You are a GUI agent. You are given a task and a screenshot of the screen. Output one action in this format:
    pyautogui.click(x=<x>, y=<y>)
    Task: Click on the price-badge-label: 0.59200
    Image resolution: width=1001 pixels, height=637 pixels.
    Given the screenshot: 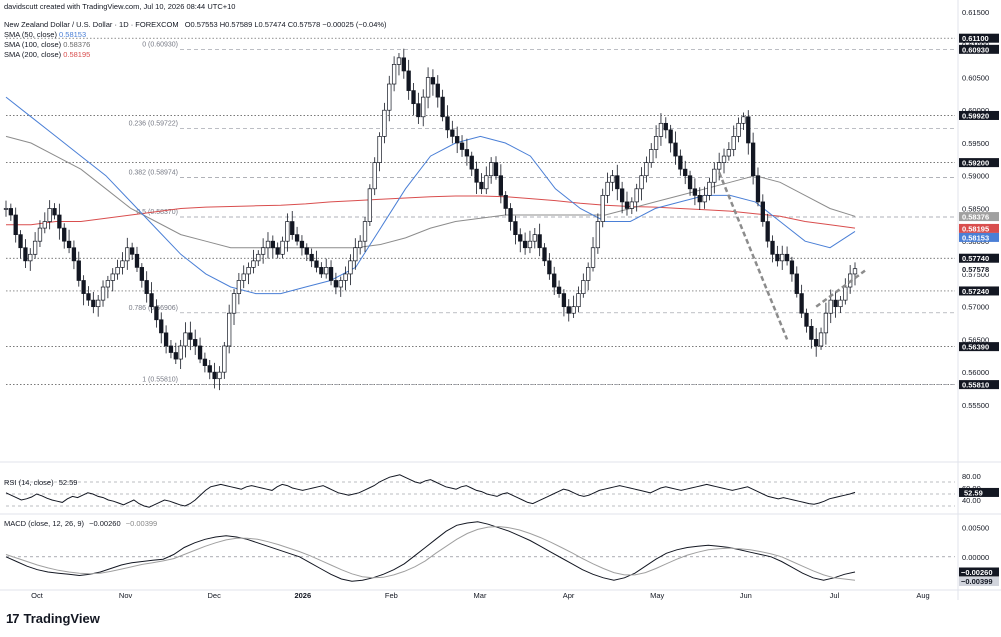 What is the action you would take?
    pyautogui.click(x=975, y=163)
    